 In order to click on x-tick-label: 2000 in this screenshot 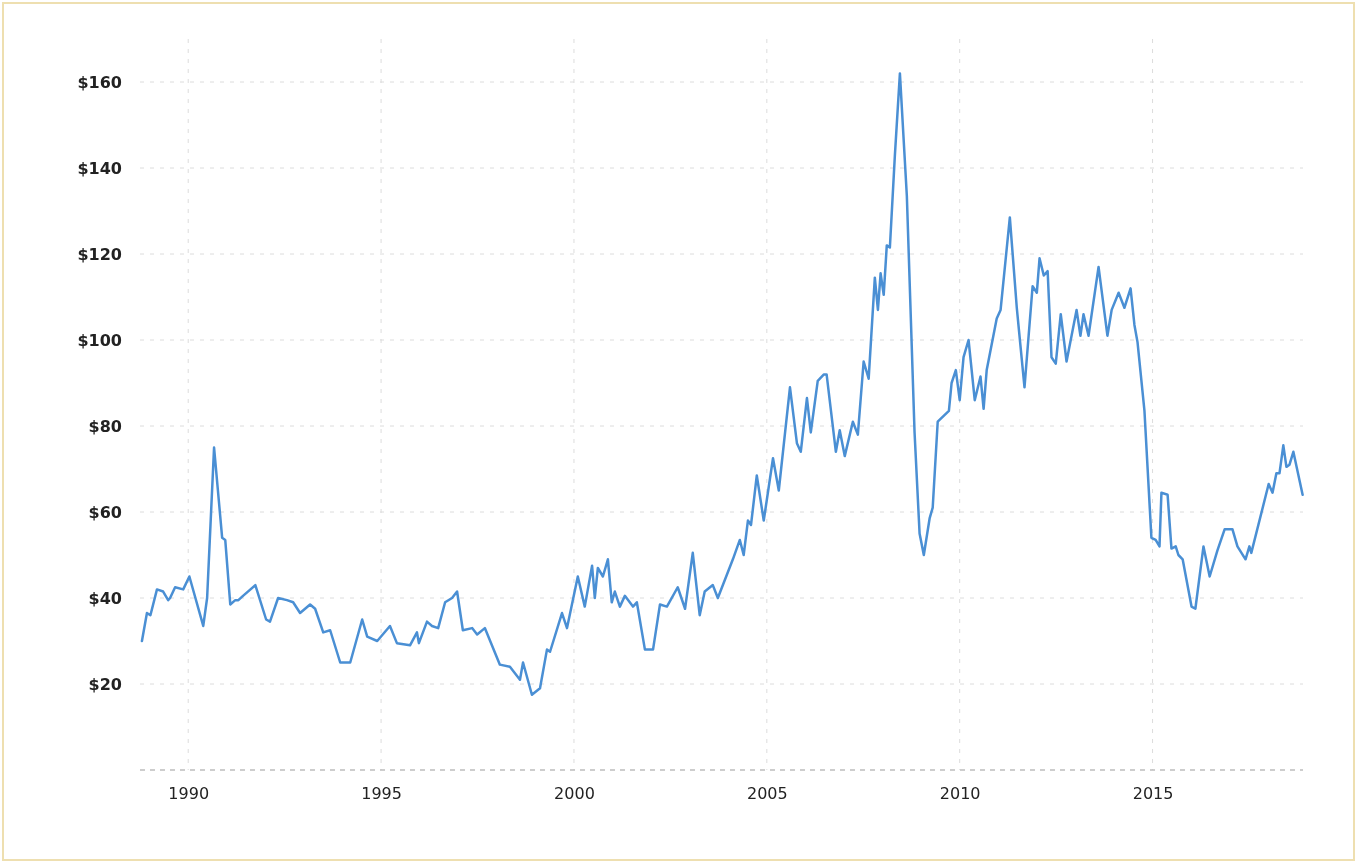, I will do `click(574, 794)`.